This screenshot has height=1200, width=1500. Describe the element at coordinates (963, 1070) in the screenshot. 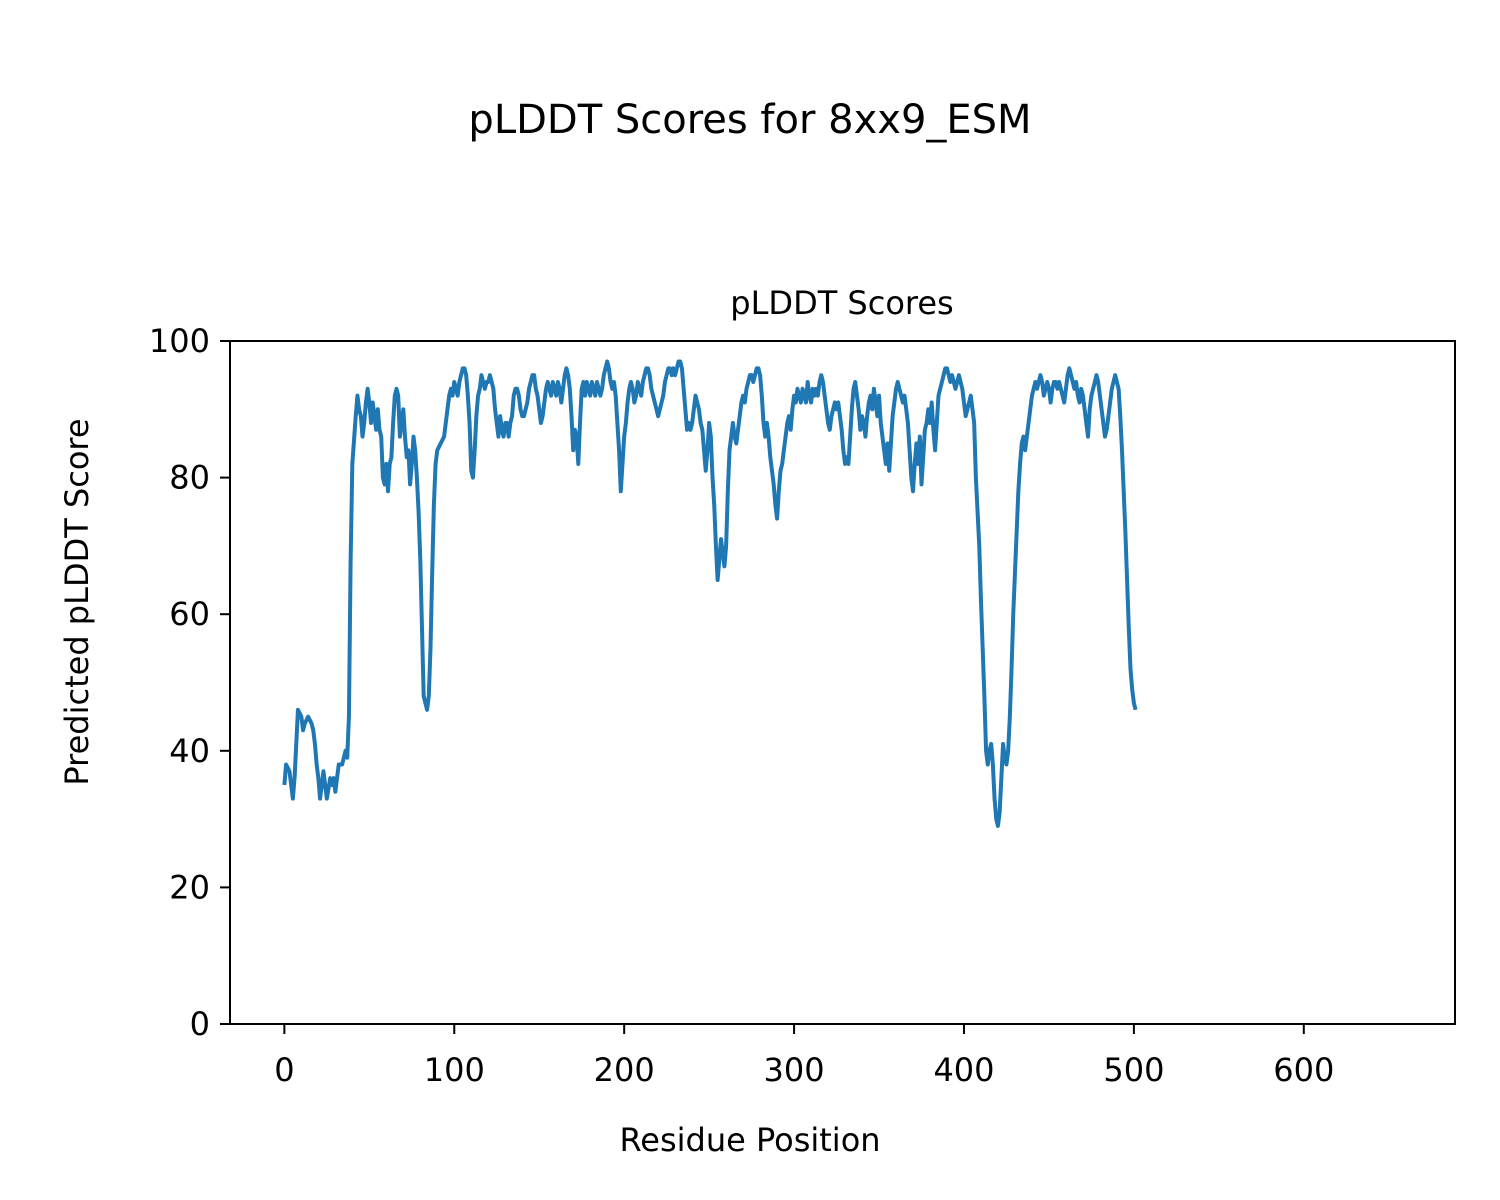

I see `x-tick-label: 400` at that location.